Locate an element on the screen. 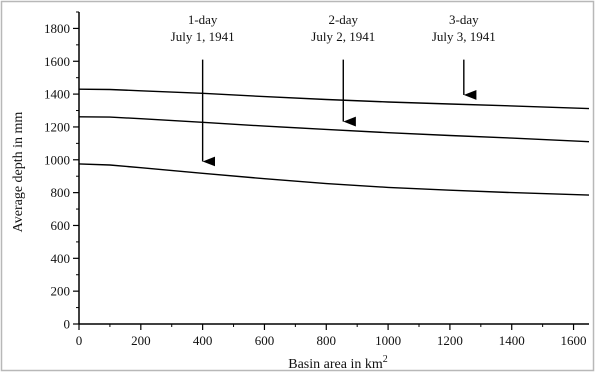 Image resolution: width=597 pixels, height=374 pixels. x-tick-label: 600 is located at coordinates (265, 340).